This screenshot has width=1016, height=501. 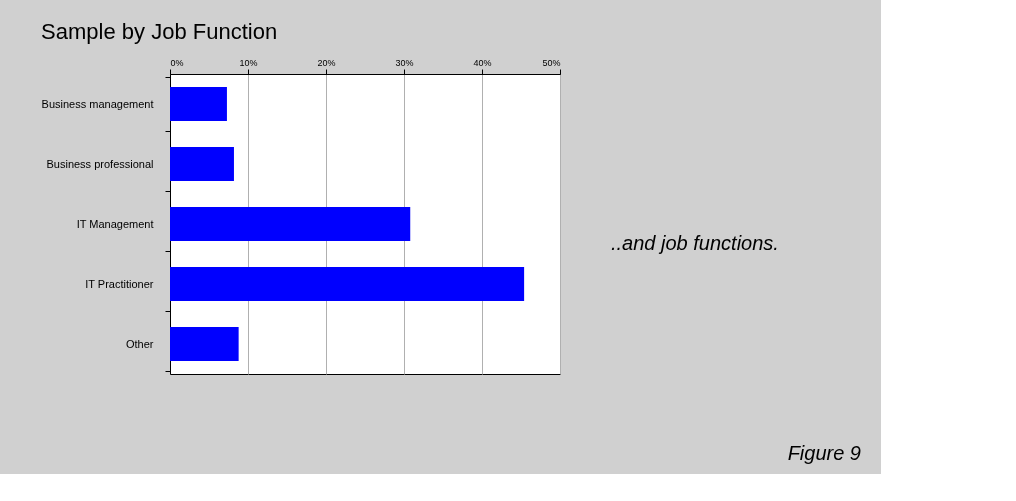 What do you see at coordinates (824, 453) in the screenshot?
I see `caption: Figure 9` at bounding box center [824, 453].